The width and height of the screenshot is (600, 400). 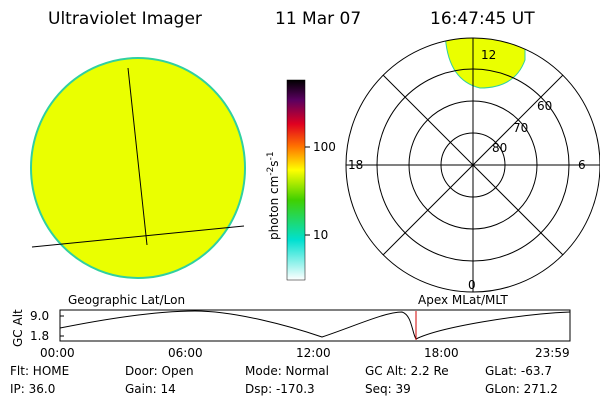 I want to click on status-field: Seq: 39, so click(x=388, y=389).